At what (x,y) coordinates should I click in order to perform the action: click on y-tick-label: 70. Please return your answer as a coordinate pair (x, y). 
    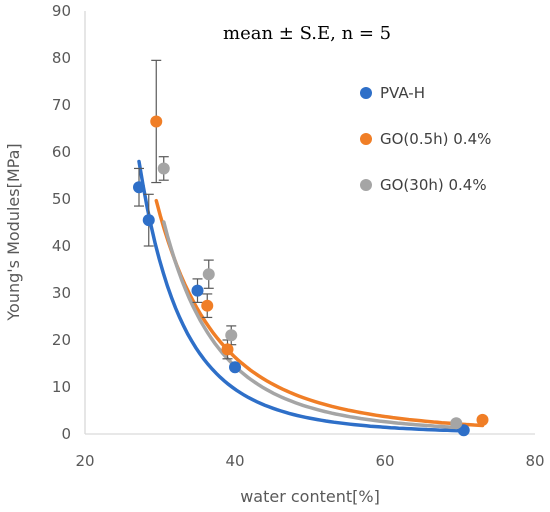
    Looking at the image, I should click on (61, 105).